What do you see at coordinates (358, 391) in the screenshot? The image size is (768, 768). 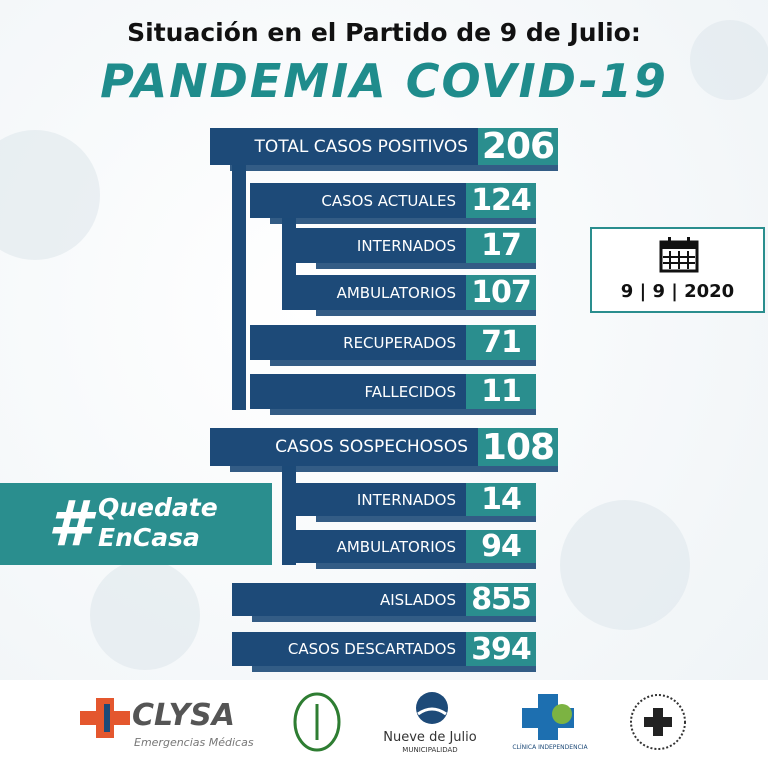 I see `row-label: FALLECIDOS` at bounding box center [358, 391].